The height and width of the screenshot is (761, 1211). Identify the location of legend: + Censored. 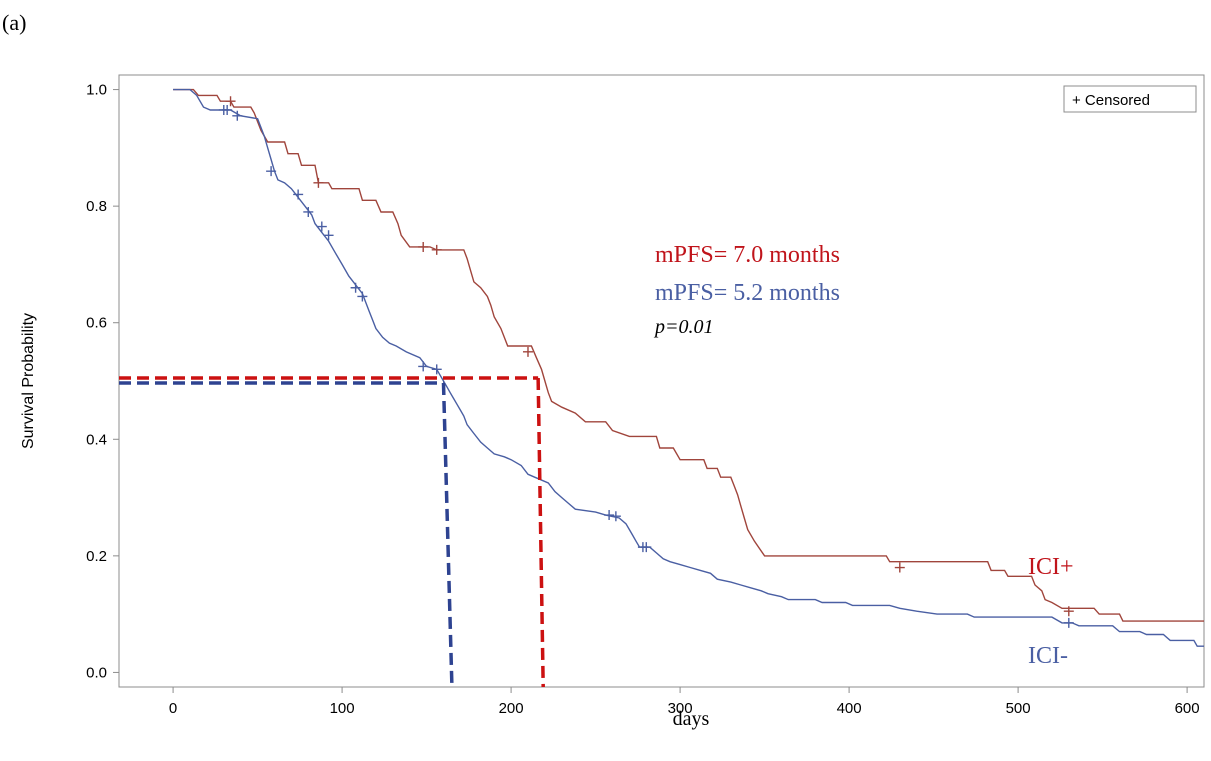
(1130, 99).